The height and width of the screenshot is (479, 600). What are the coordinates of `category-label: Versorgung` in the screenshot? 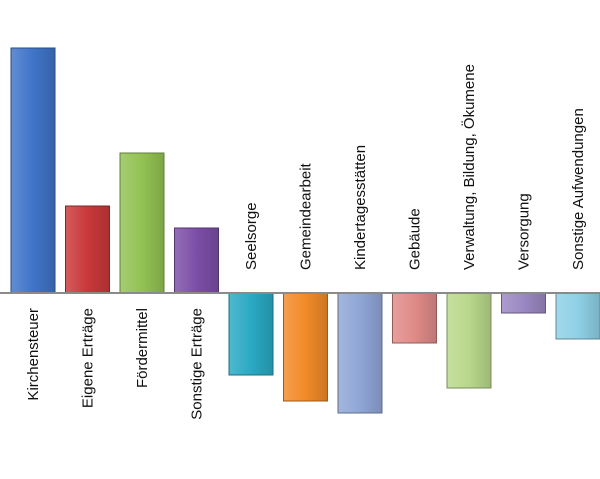 It's located at (524, 231).